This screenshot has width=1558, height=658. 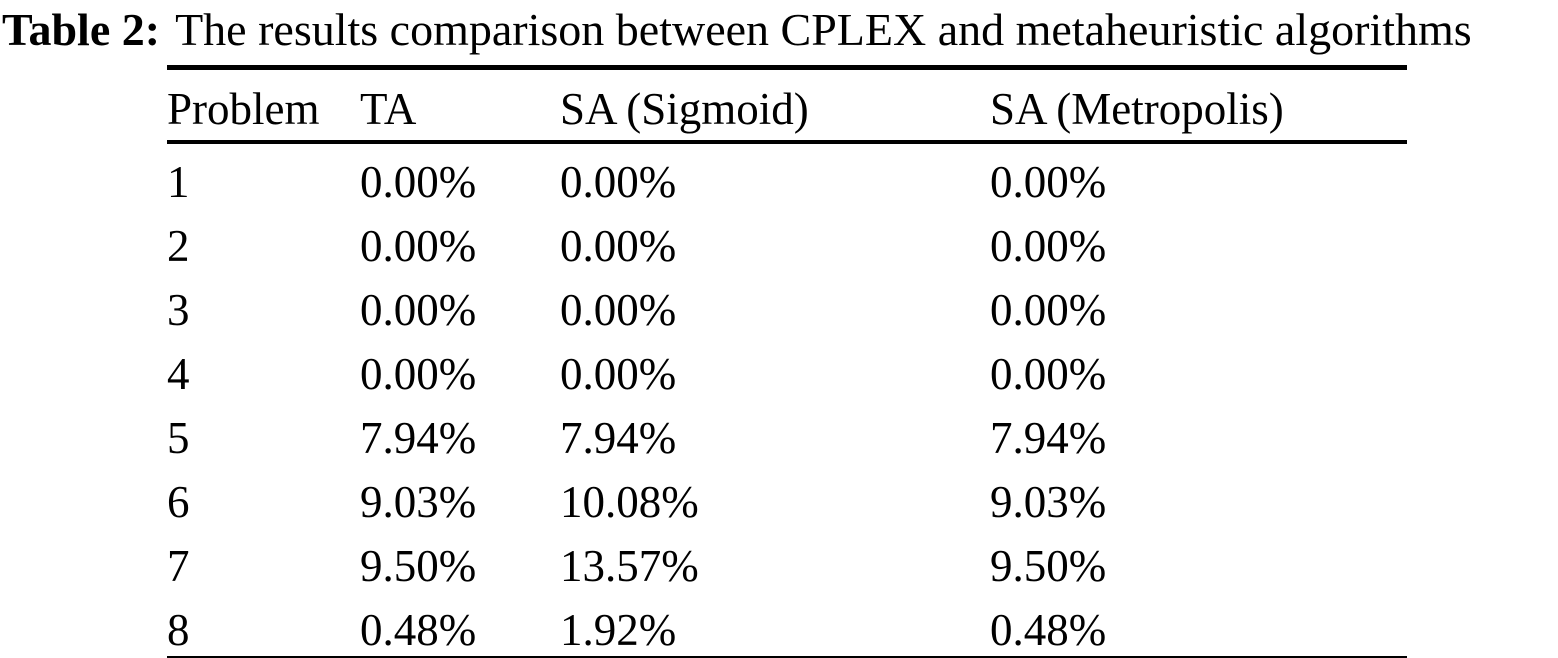 I want to click on cell-problem: 6, so click(x=178, y=502).